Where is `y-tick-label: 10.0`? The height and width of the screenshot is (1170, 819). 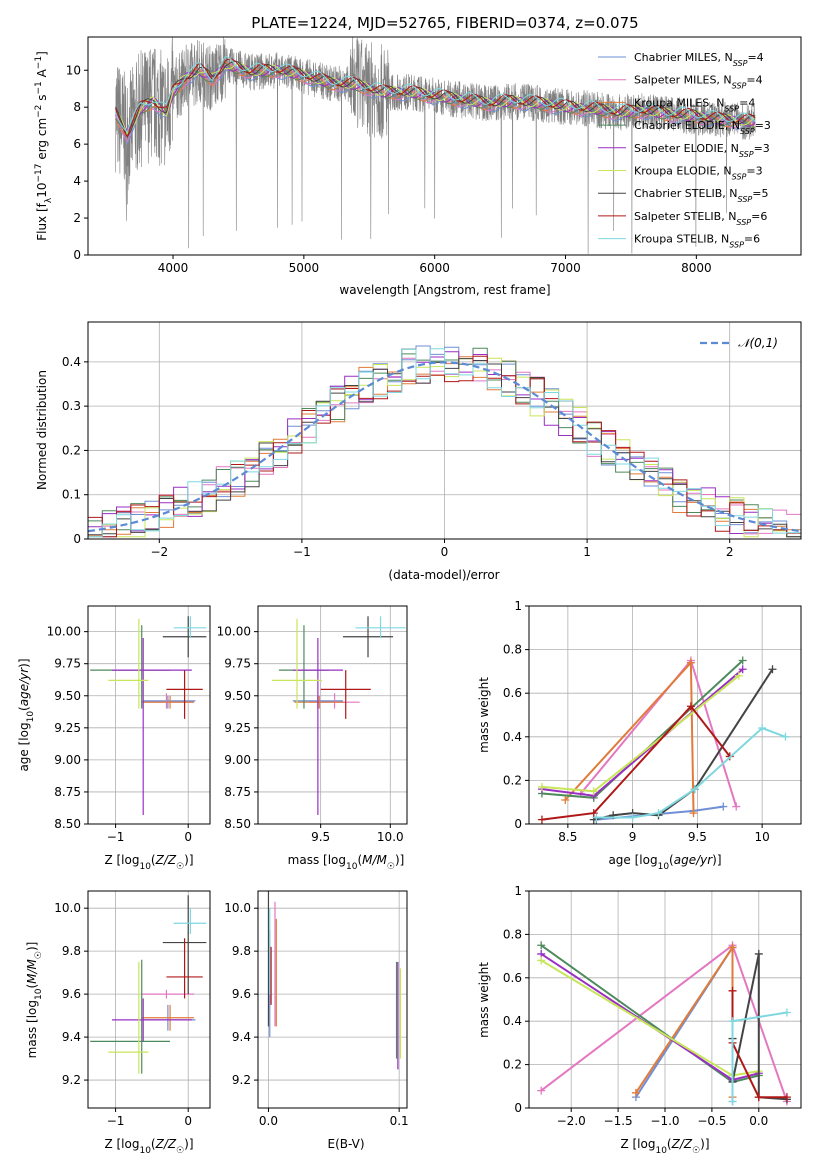 y-tick-label: 10.0 is located at coordinates (237, 908).